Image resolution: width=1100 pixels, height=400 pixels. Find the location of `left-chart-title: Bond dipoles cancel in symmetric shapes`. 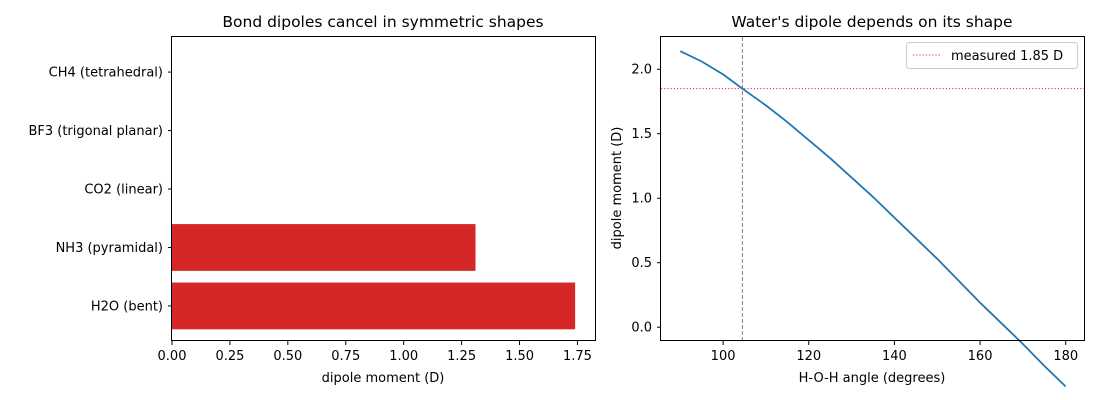

left-chart-title: Bond dipoles cancel in symmetric shapes is located at coordinates (382, 22).